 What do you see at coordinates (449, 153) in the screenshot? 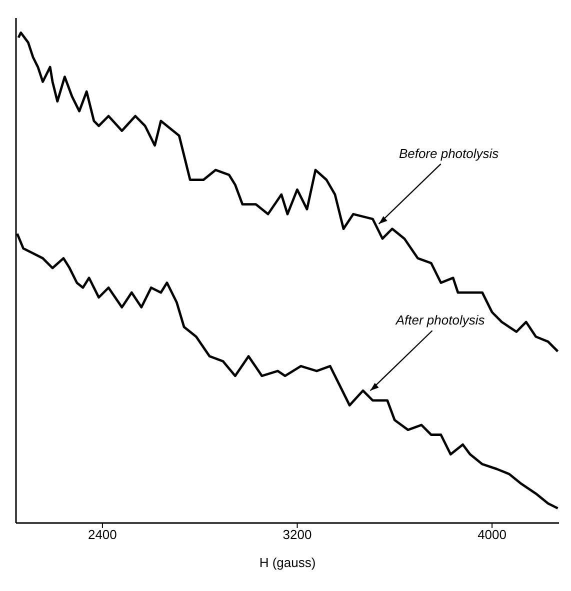
I see `annotation: Before photolysis` at bounding box center [449, 153].